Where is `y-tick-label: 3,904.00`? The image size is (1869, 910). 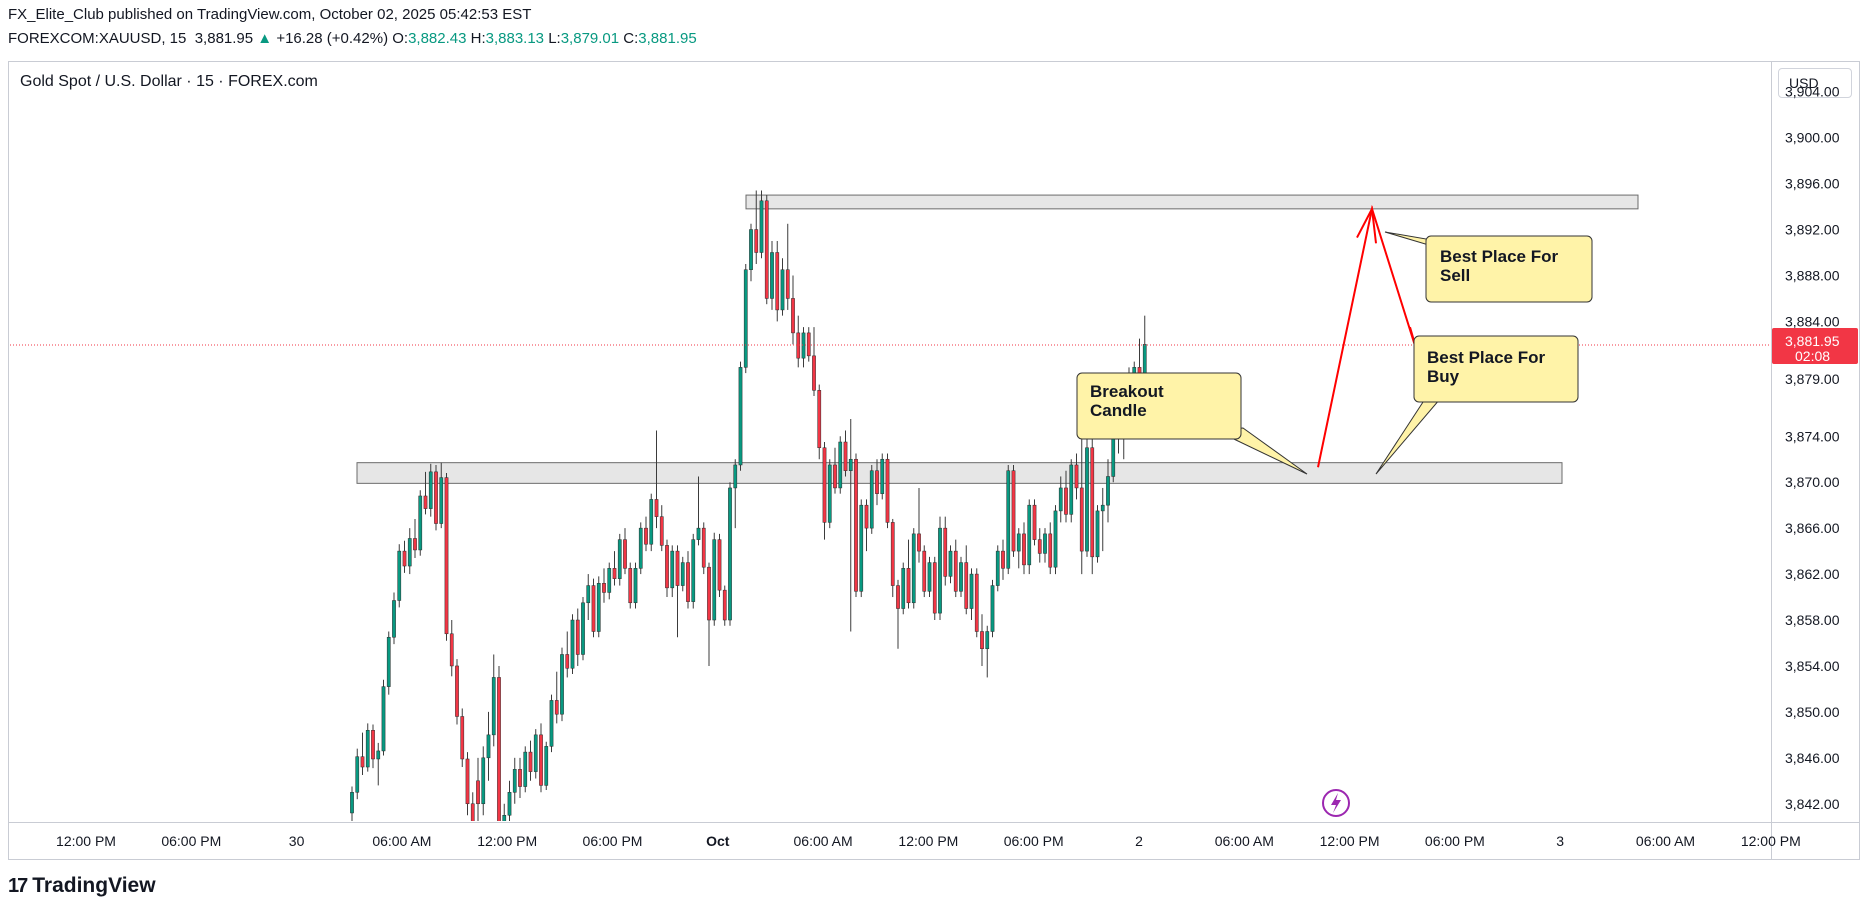 y-tick-label: 3,904.00 is located at coordinates (1812, 92).